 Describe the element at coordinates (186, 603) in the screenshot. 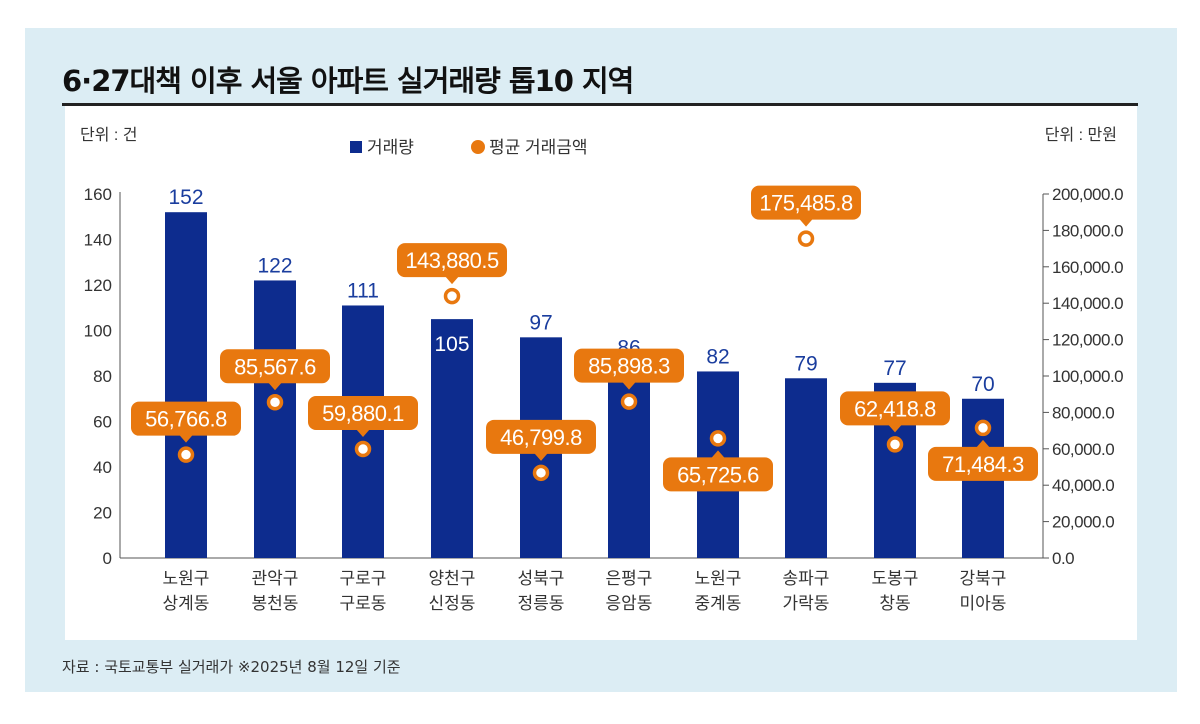

I see `category-label-dong: 상계동` at that location.